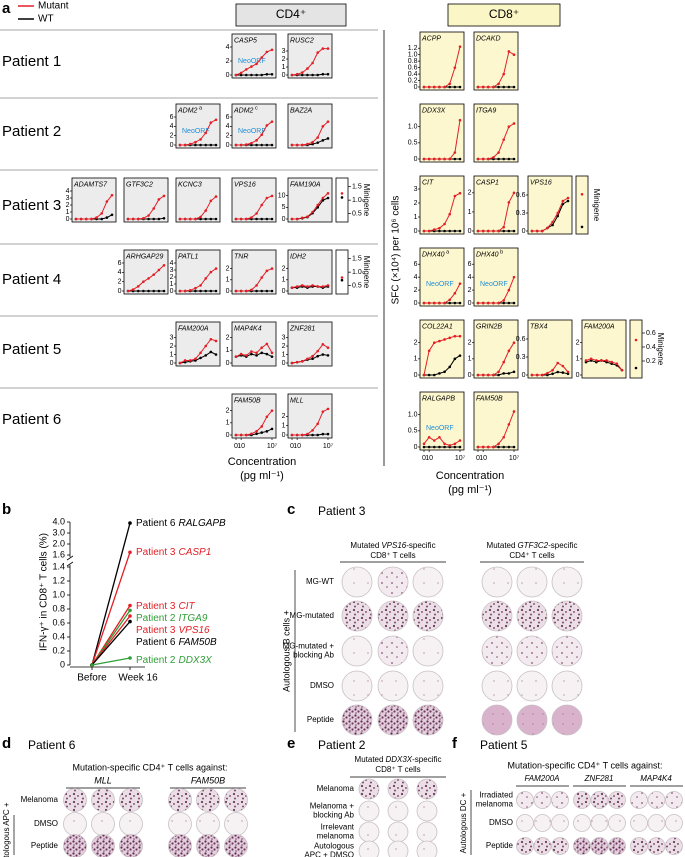 This screenshot has height=857, width=685. I want to click on plot-title-part: VPS16, so click(245, 184).